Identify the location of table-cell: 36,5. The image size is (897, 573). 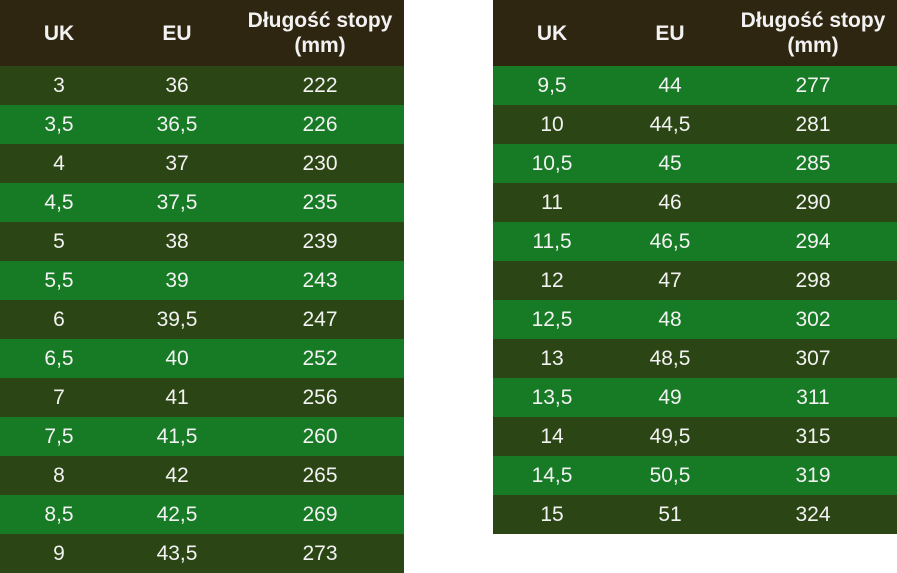
(177, 124).